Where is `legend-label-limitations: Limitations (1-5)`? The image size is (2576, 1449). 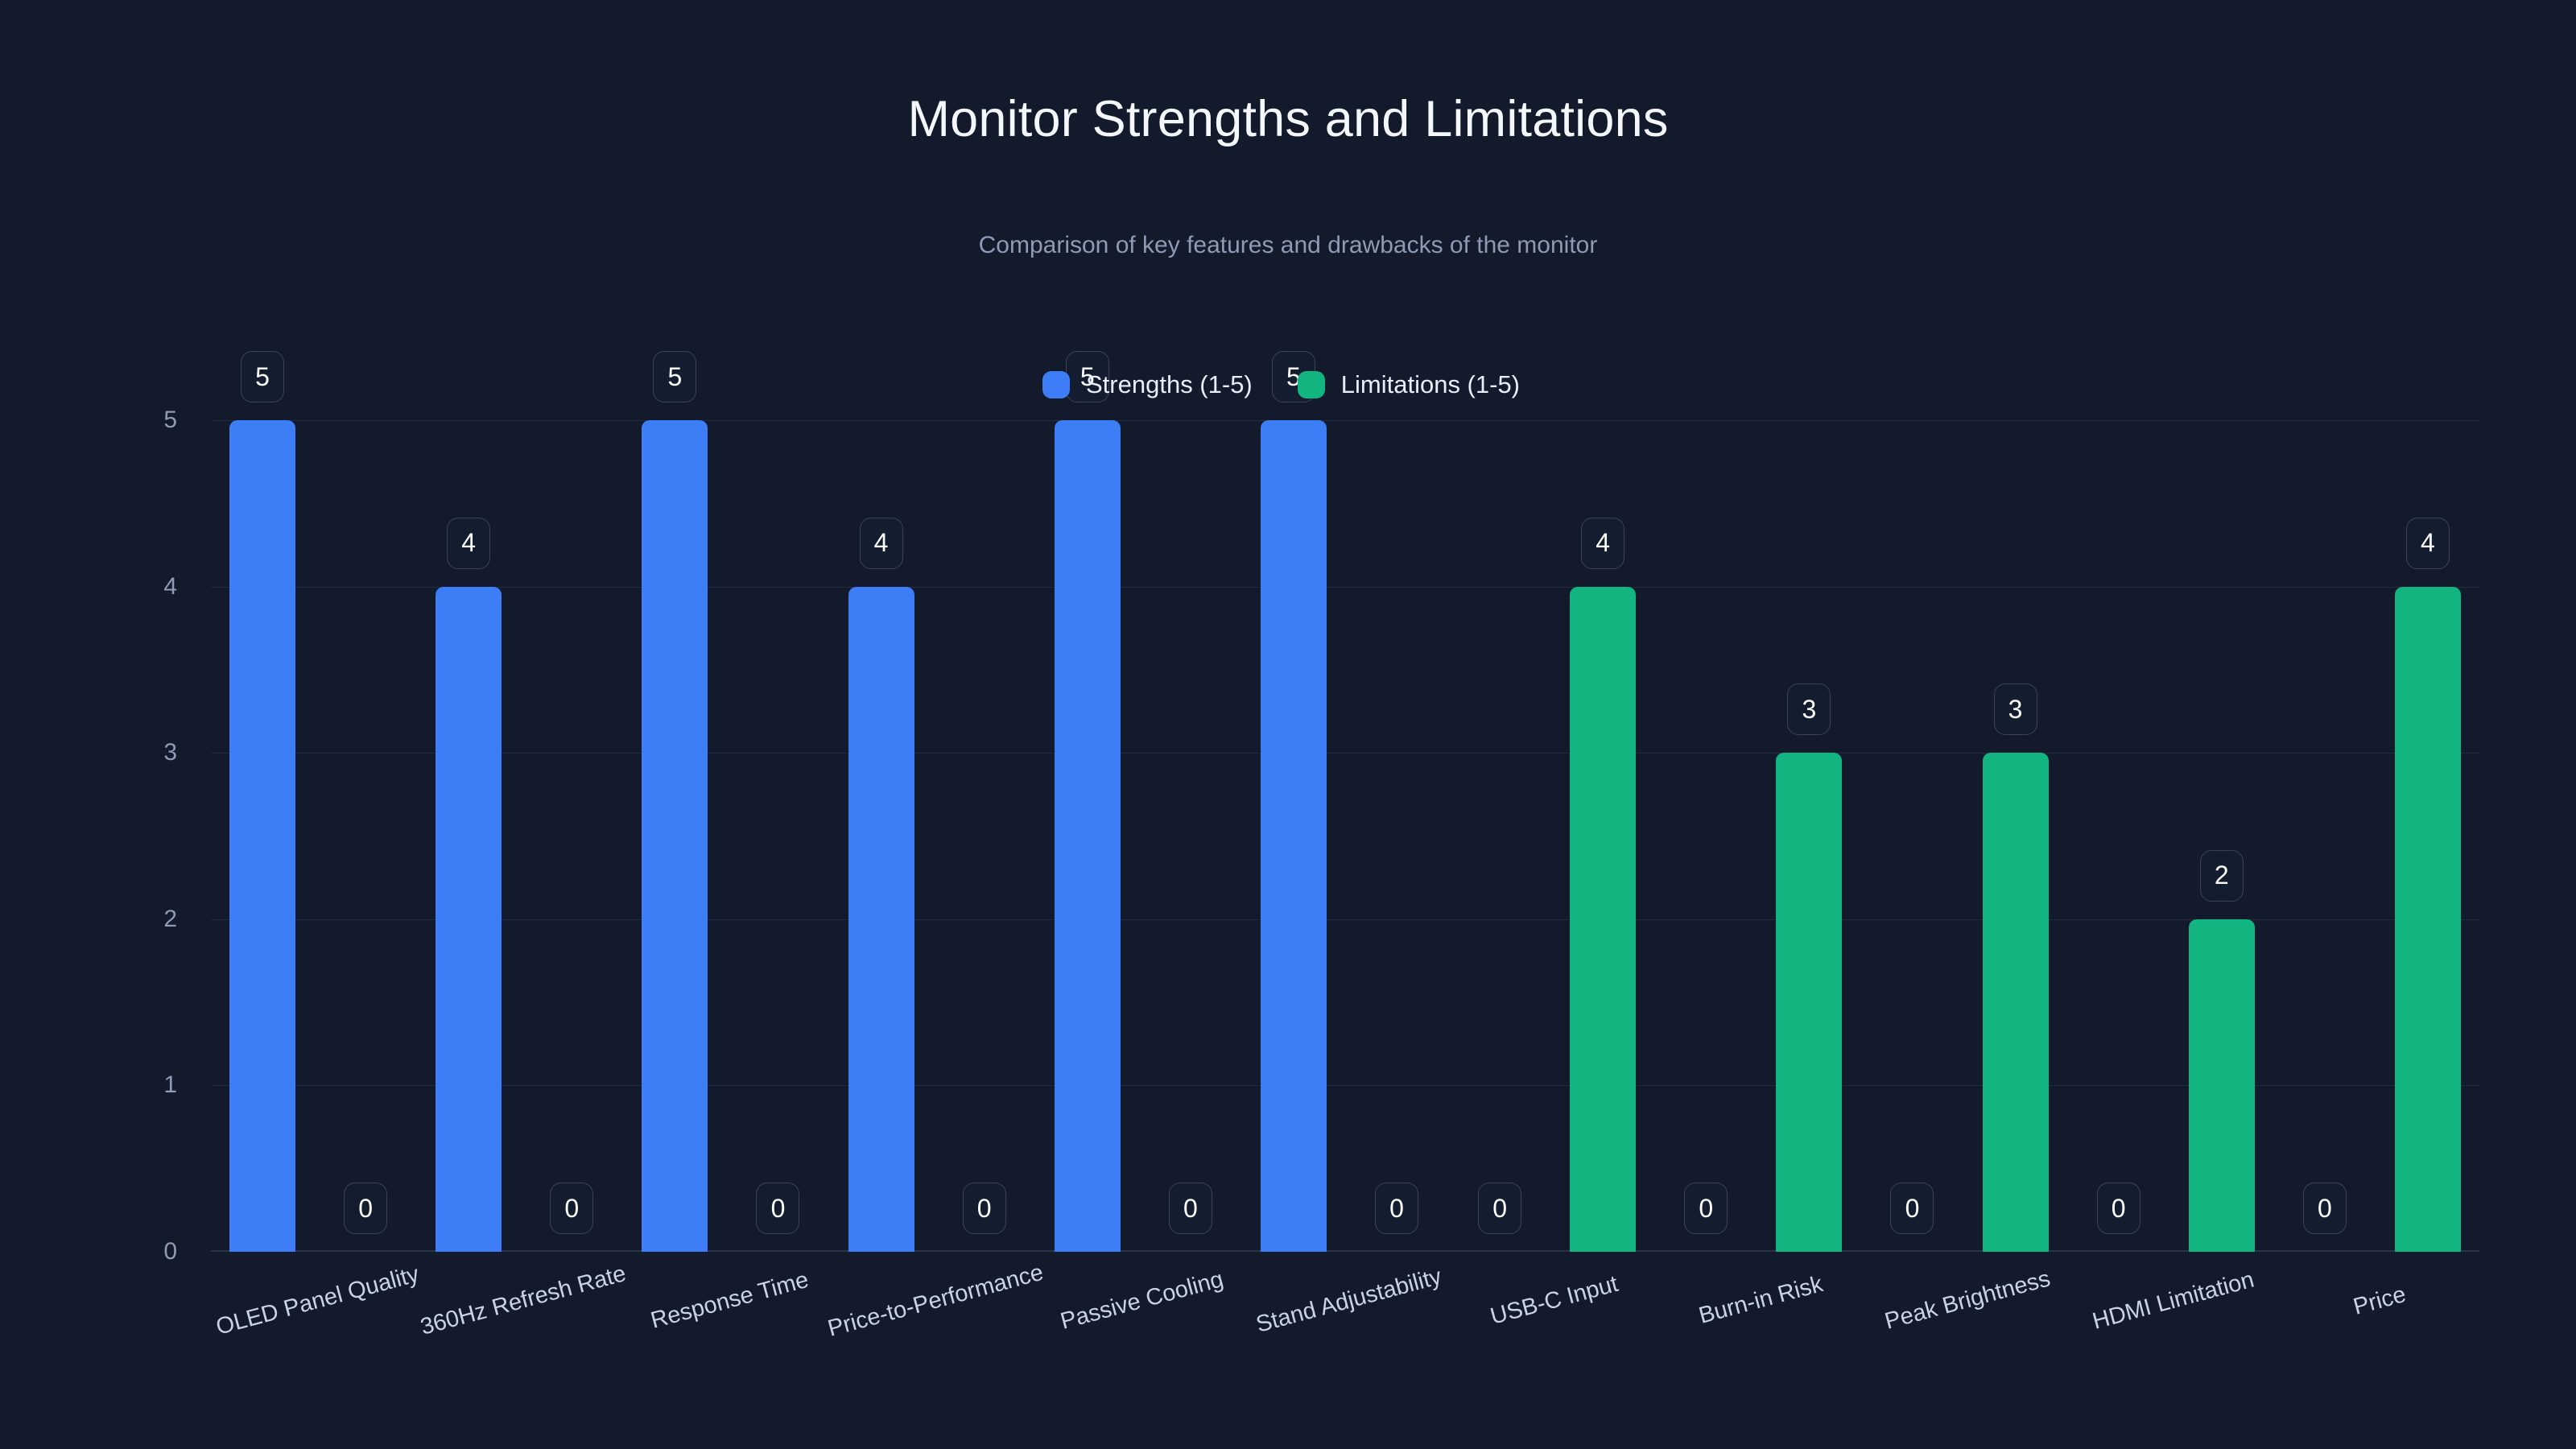
legend-label-limitations: Limitations (1-5) is located at coordinates (1430, 384).